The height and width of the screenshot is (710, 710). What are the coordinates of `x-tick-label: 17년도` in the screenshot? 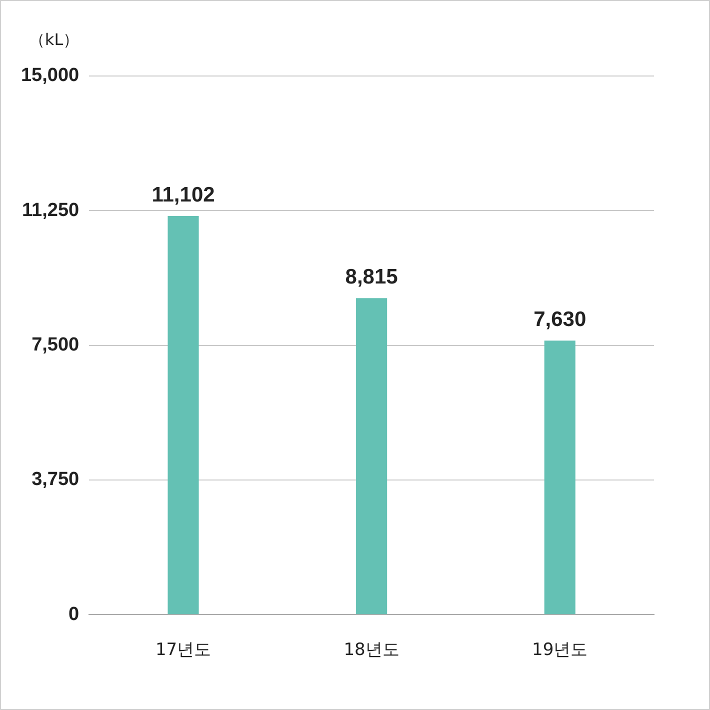 It's located at (183, 650).